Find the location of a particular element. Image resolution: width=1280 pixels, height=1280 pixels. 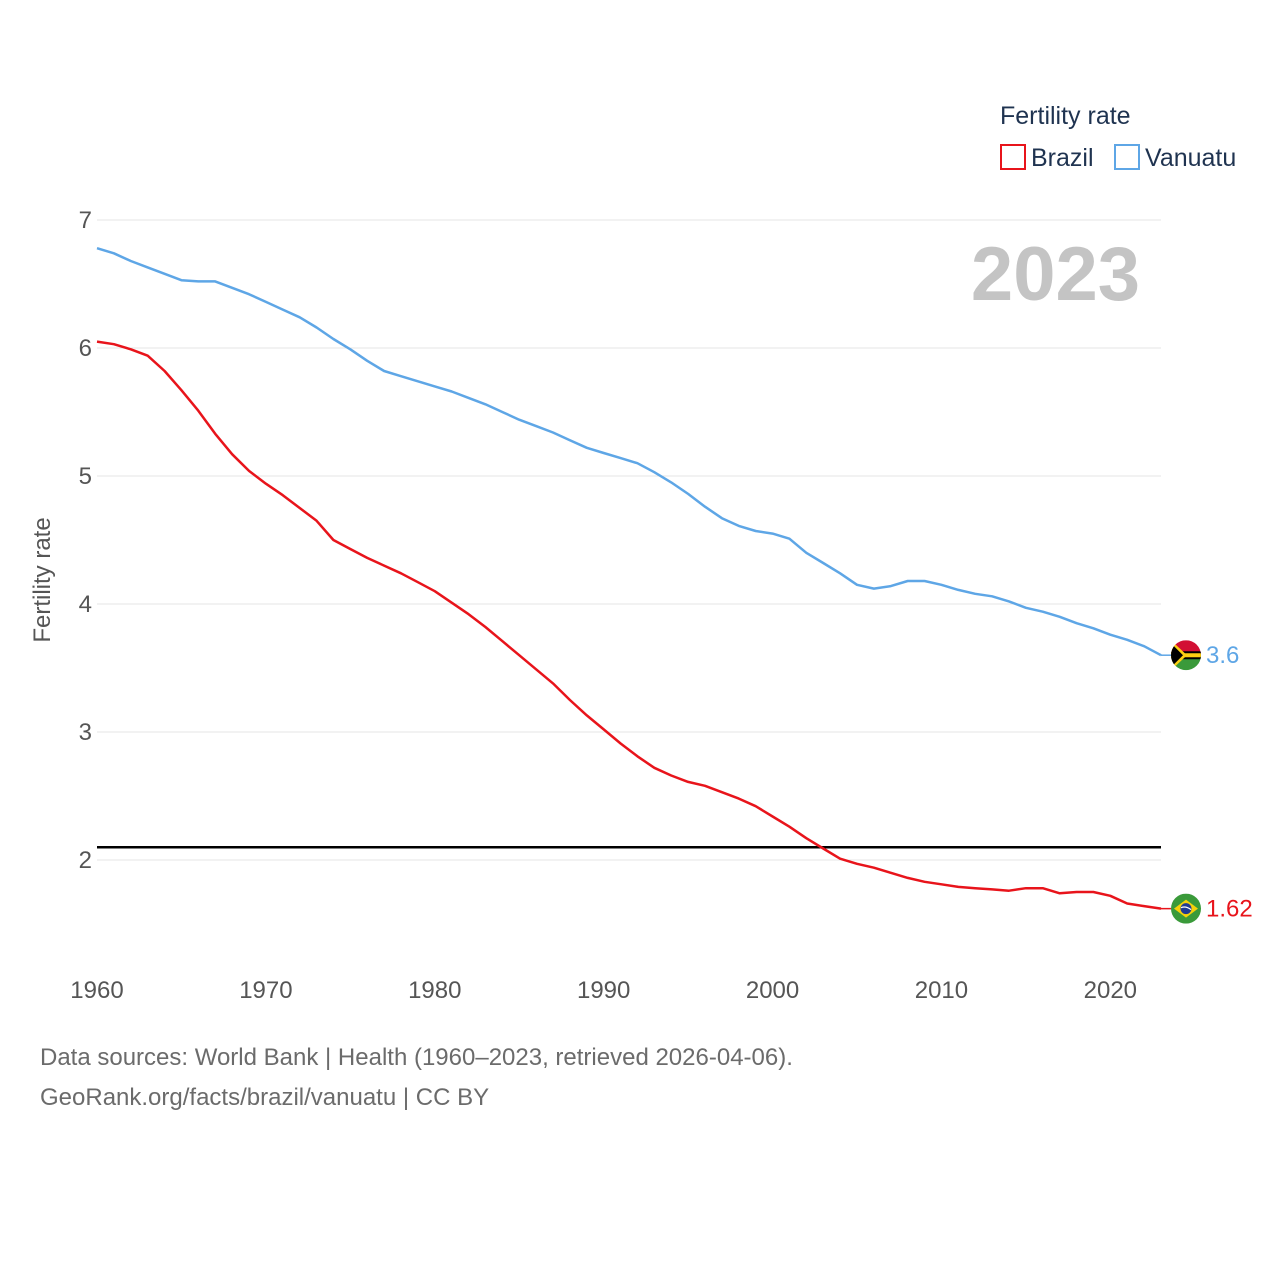

legend-swatch-brazil is located at coordinates (1013, 157).